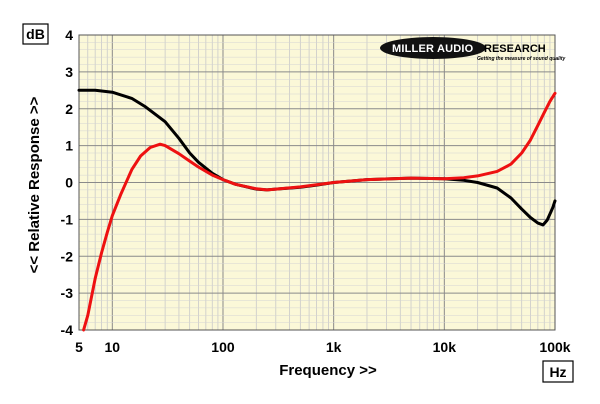 The width and height of the screenshot is (600, 404). I want to click on y-tick-label: 3, so click(69, 72).